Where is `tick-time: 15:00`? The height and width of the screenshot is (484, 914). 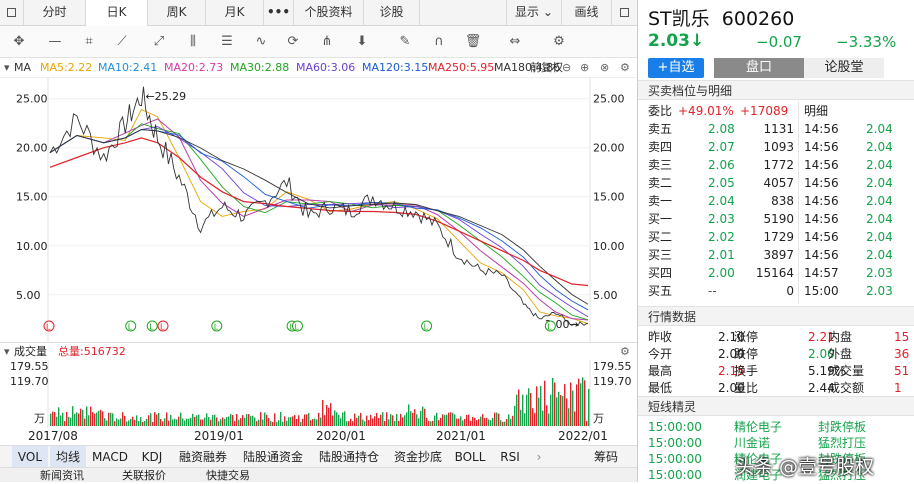 tick-time: 15:00 is located at coordinates (821, 291).